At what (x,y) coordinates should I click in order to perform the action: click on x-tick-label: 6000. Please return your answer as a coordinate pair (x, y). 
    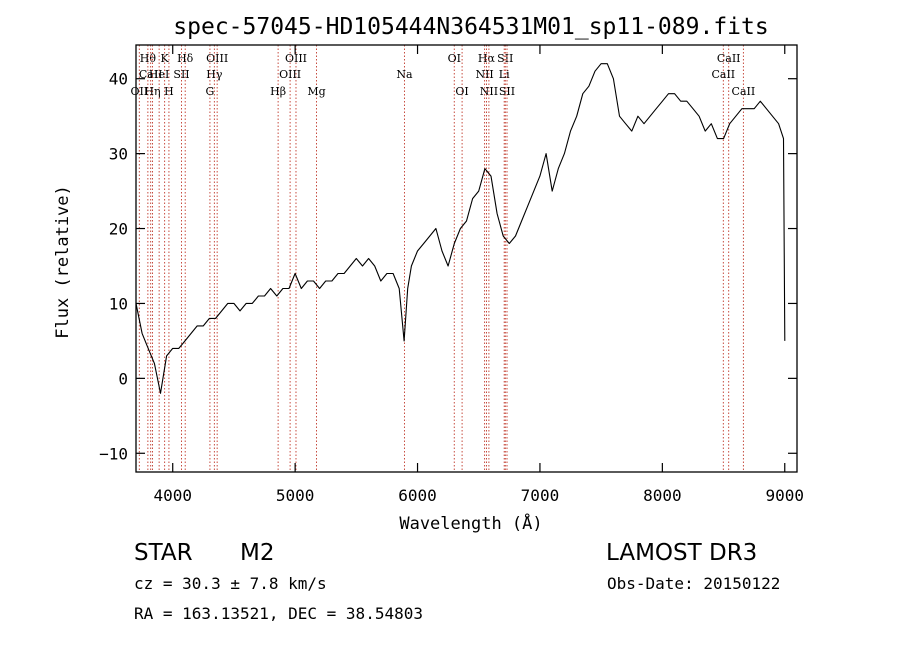
    Looking at the image, I should click on (417, 495).